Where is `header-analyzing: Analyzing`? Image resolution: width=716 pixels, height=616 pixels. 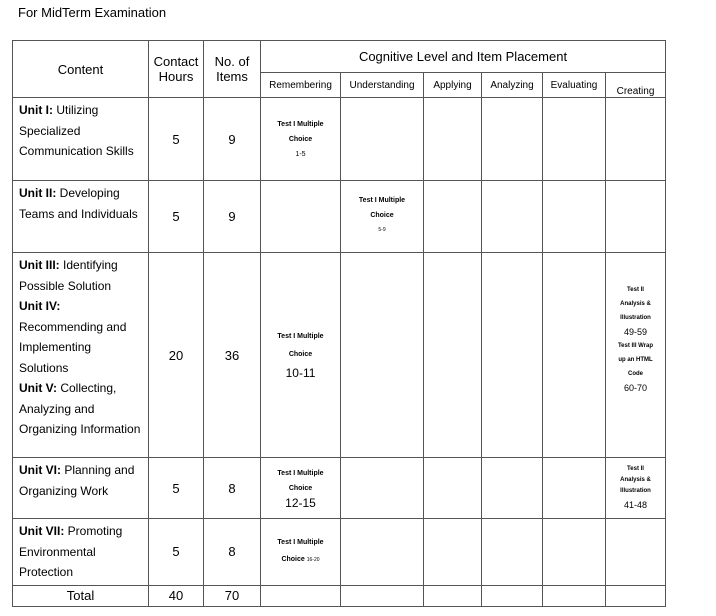
header-analyzing: Analyzing is located at coordinates (512, 85).